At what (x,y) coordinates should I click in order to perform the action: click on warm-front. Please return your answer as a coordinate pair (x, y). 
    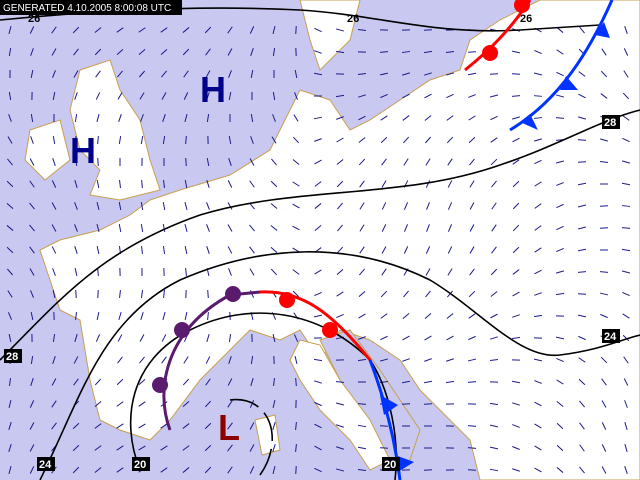
    Looking at the image, I should click on (315, 325).